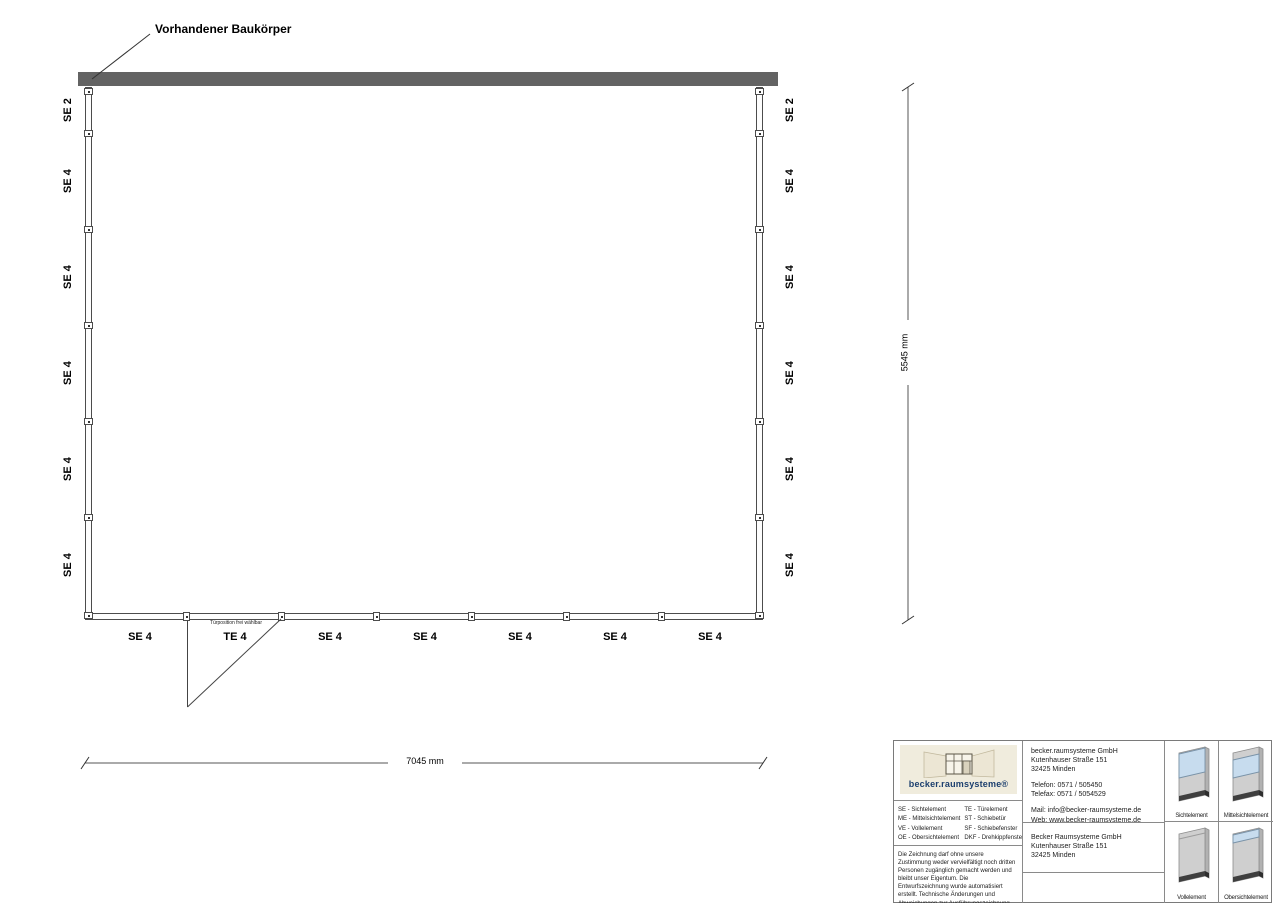 The height and width of the screenshot is (905, 1280). Describe the element at coordinates (1094, 888) in the screenshot. I see `empty-cell` at that location.